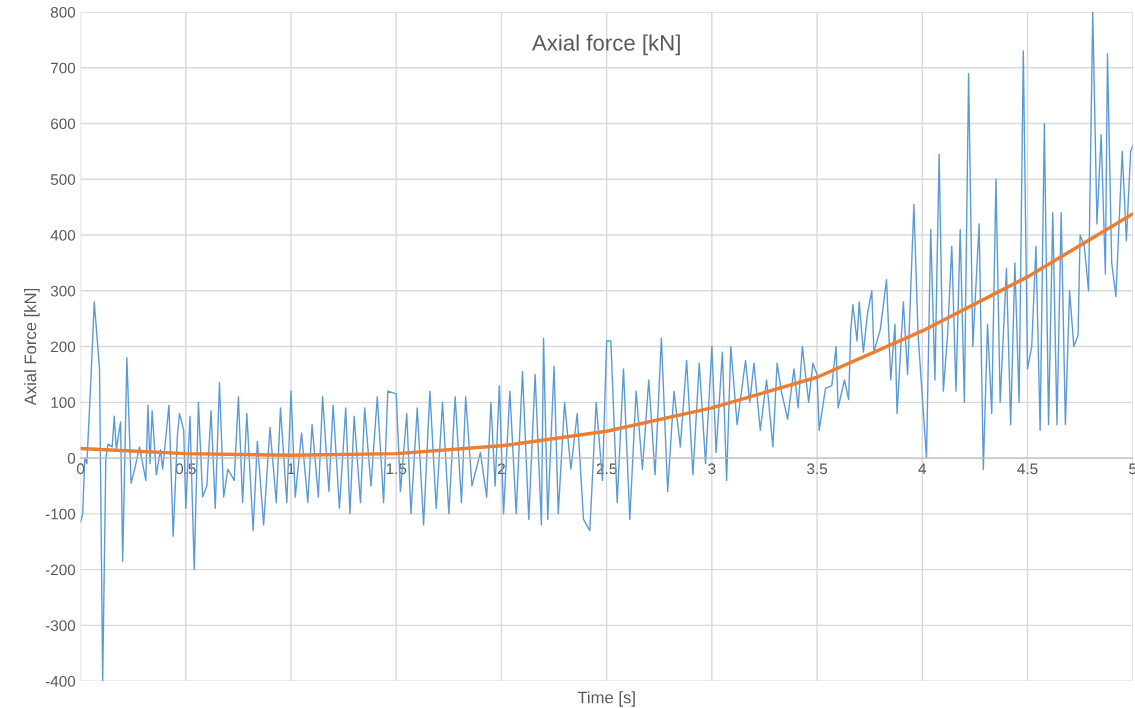 This screenshot has width=1135, height=708. Describe the element at coordinates (922, 469) in the screenshot. I see `x-tick-label: 4` at that location.